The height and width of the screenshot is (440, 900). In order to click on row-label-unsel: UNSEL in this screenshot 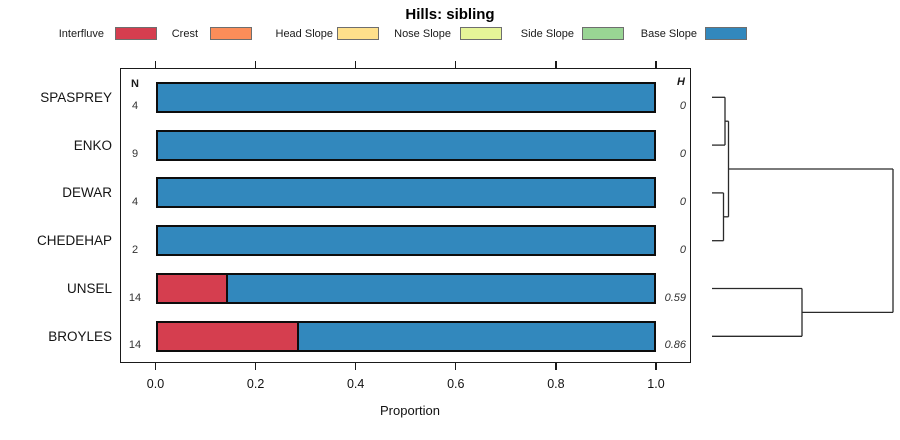, I will do `click(89, 288)`.